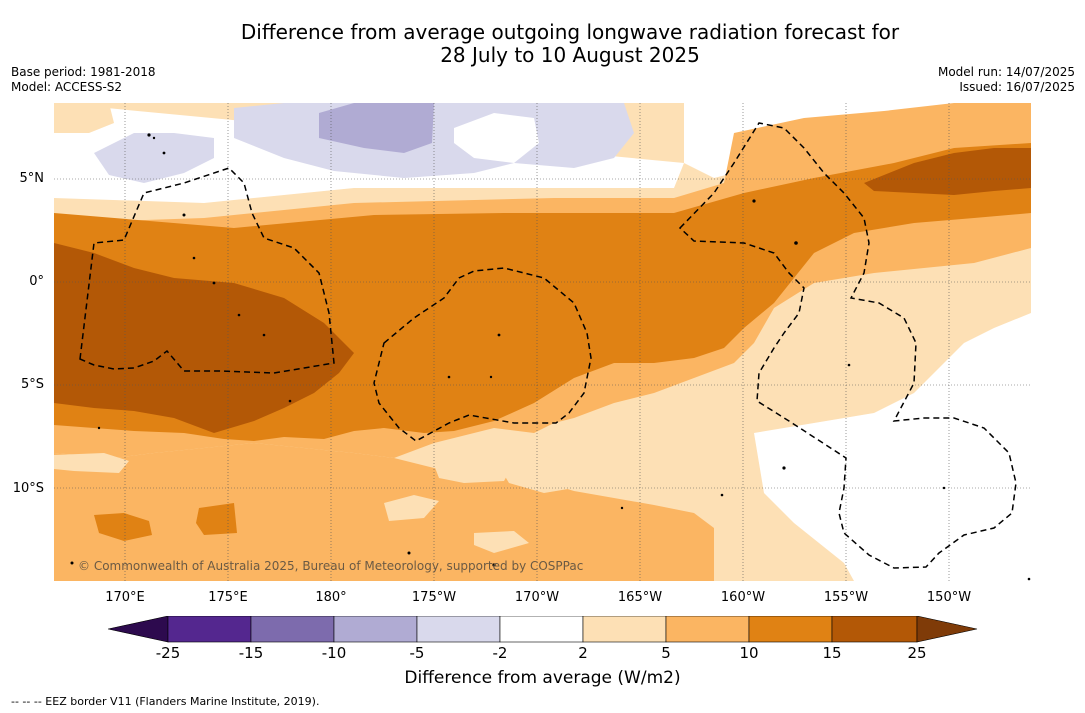 This screenshot has height=713, width=1085. I want to click on lon-label-150w: 150°W, so click(949, 597).